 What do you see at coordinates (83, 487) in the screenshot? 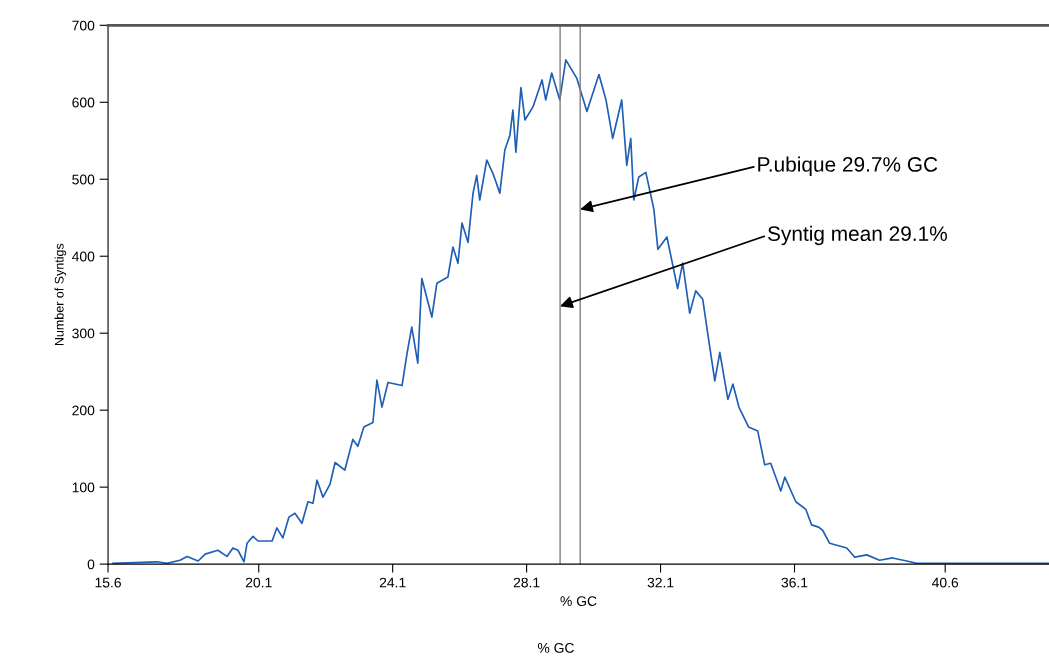
I see `y-tick-label: 100` at bounding box center [83, 487].